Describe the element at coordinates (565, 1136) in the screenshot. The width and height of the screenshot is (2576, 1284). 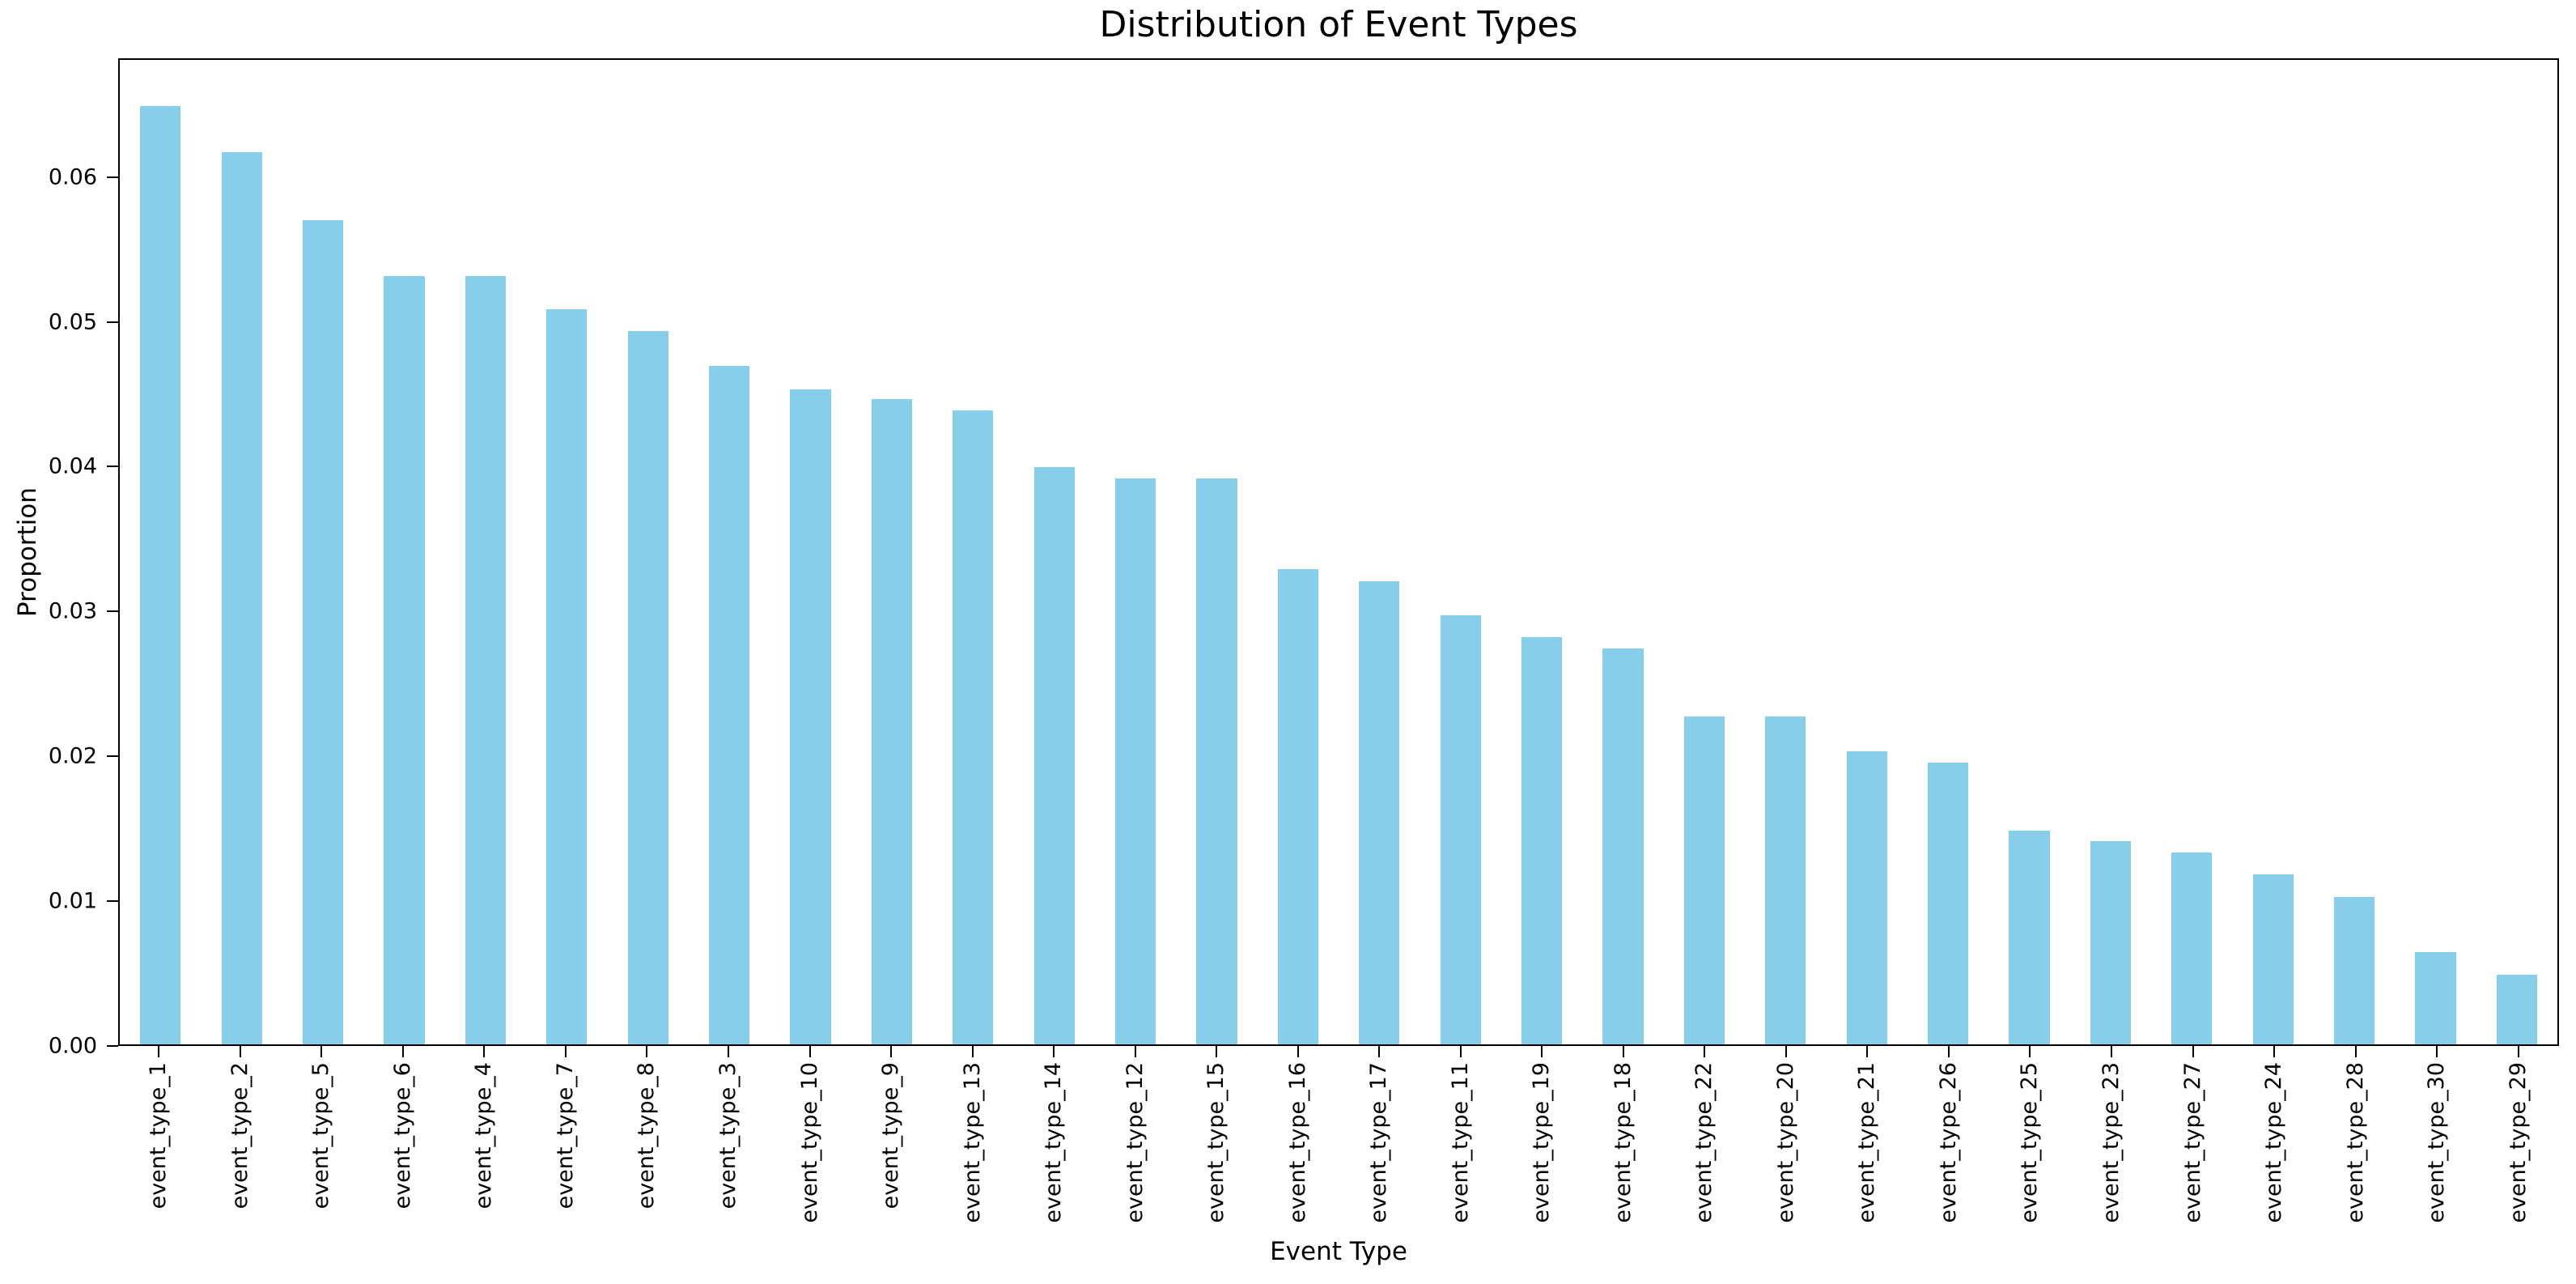
I see `x-tick-label: event_type_7` at that location.